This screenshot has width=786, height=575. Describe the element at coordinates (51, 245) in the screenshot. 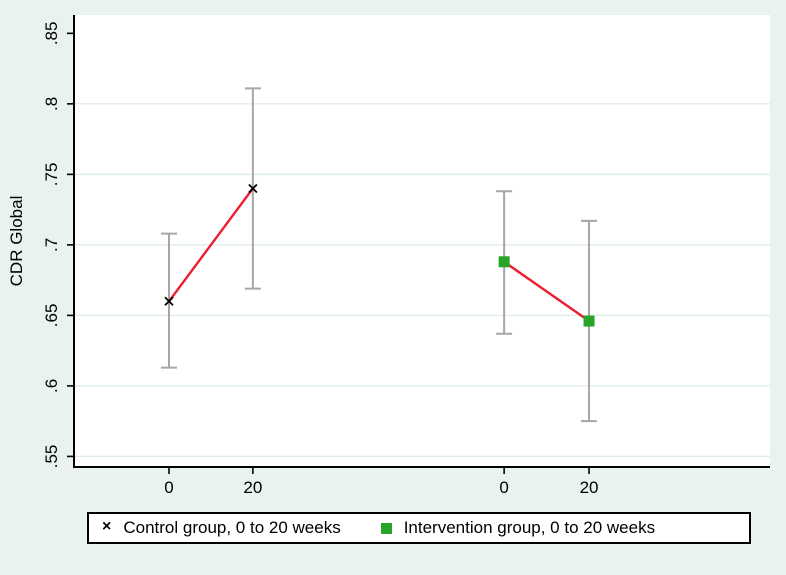

I see `y-tick-label: .7` at that location.